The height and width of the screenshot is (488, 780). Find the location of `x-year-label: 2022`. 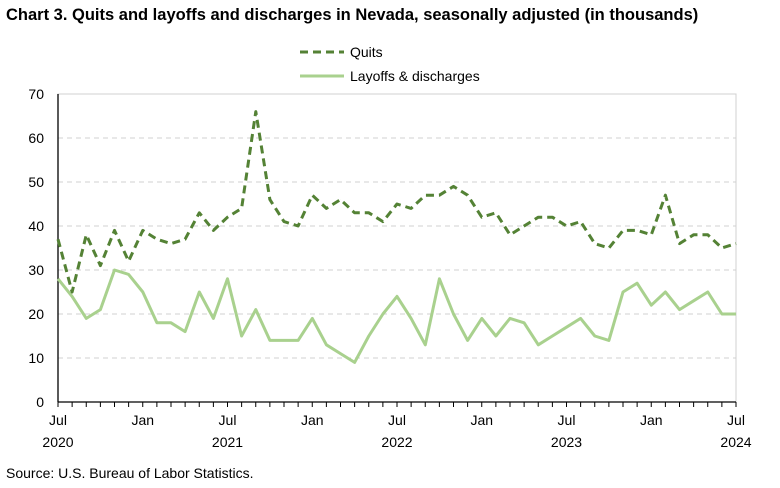

x-year-label: 2022 is located at coordinates (396, 442).